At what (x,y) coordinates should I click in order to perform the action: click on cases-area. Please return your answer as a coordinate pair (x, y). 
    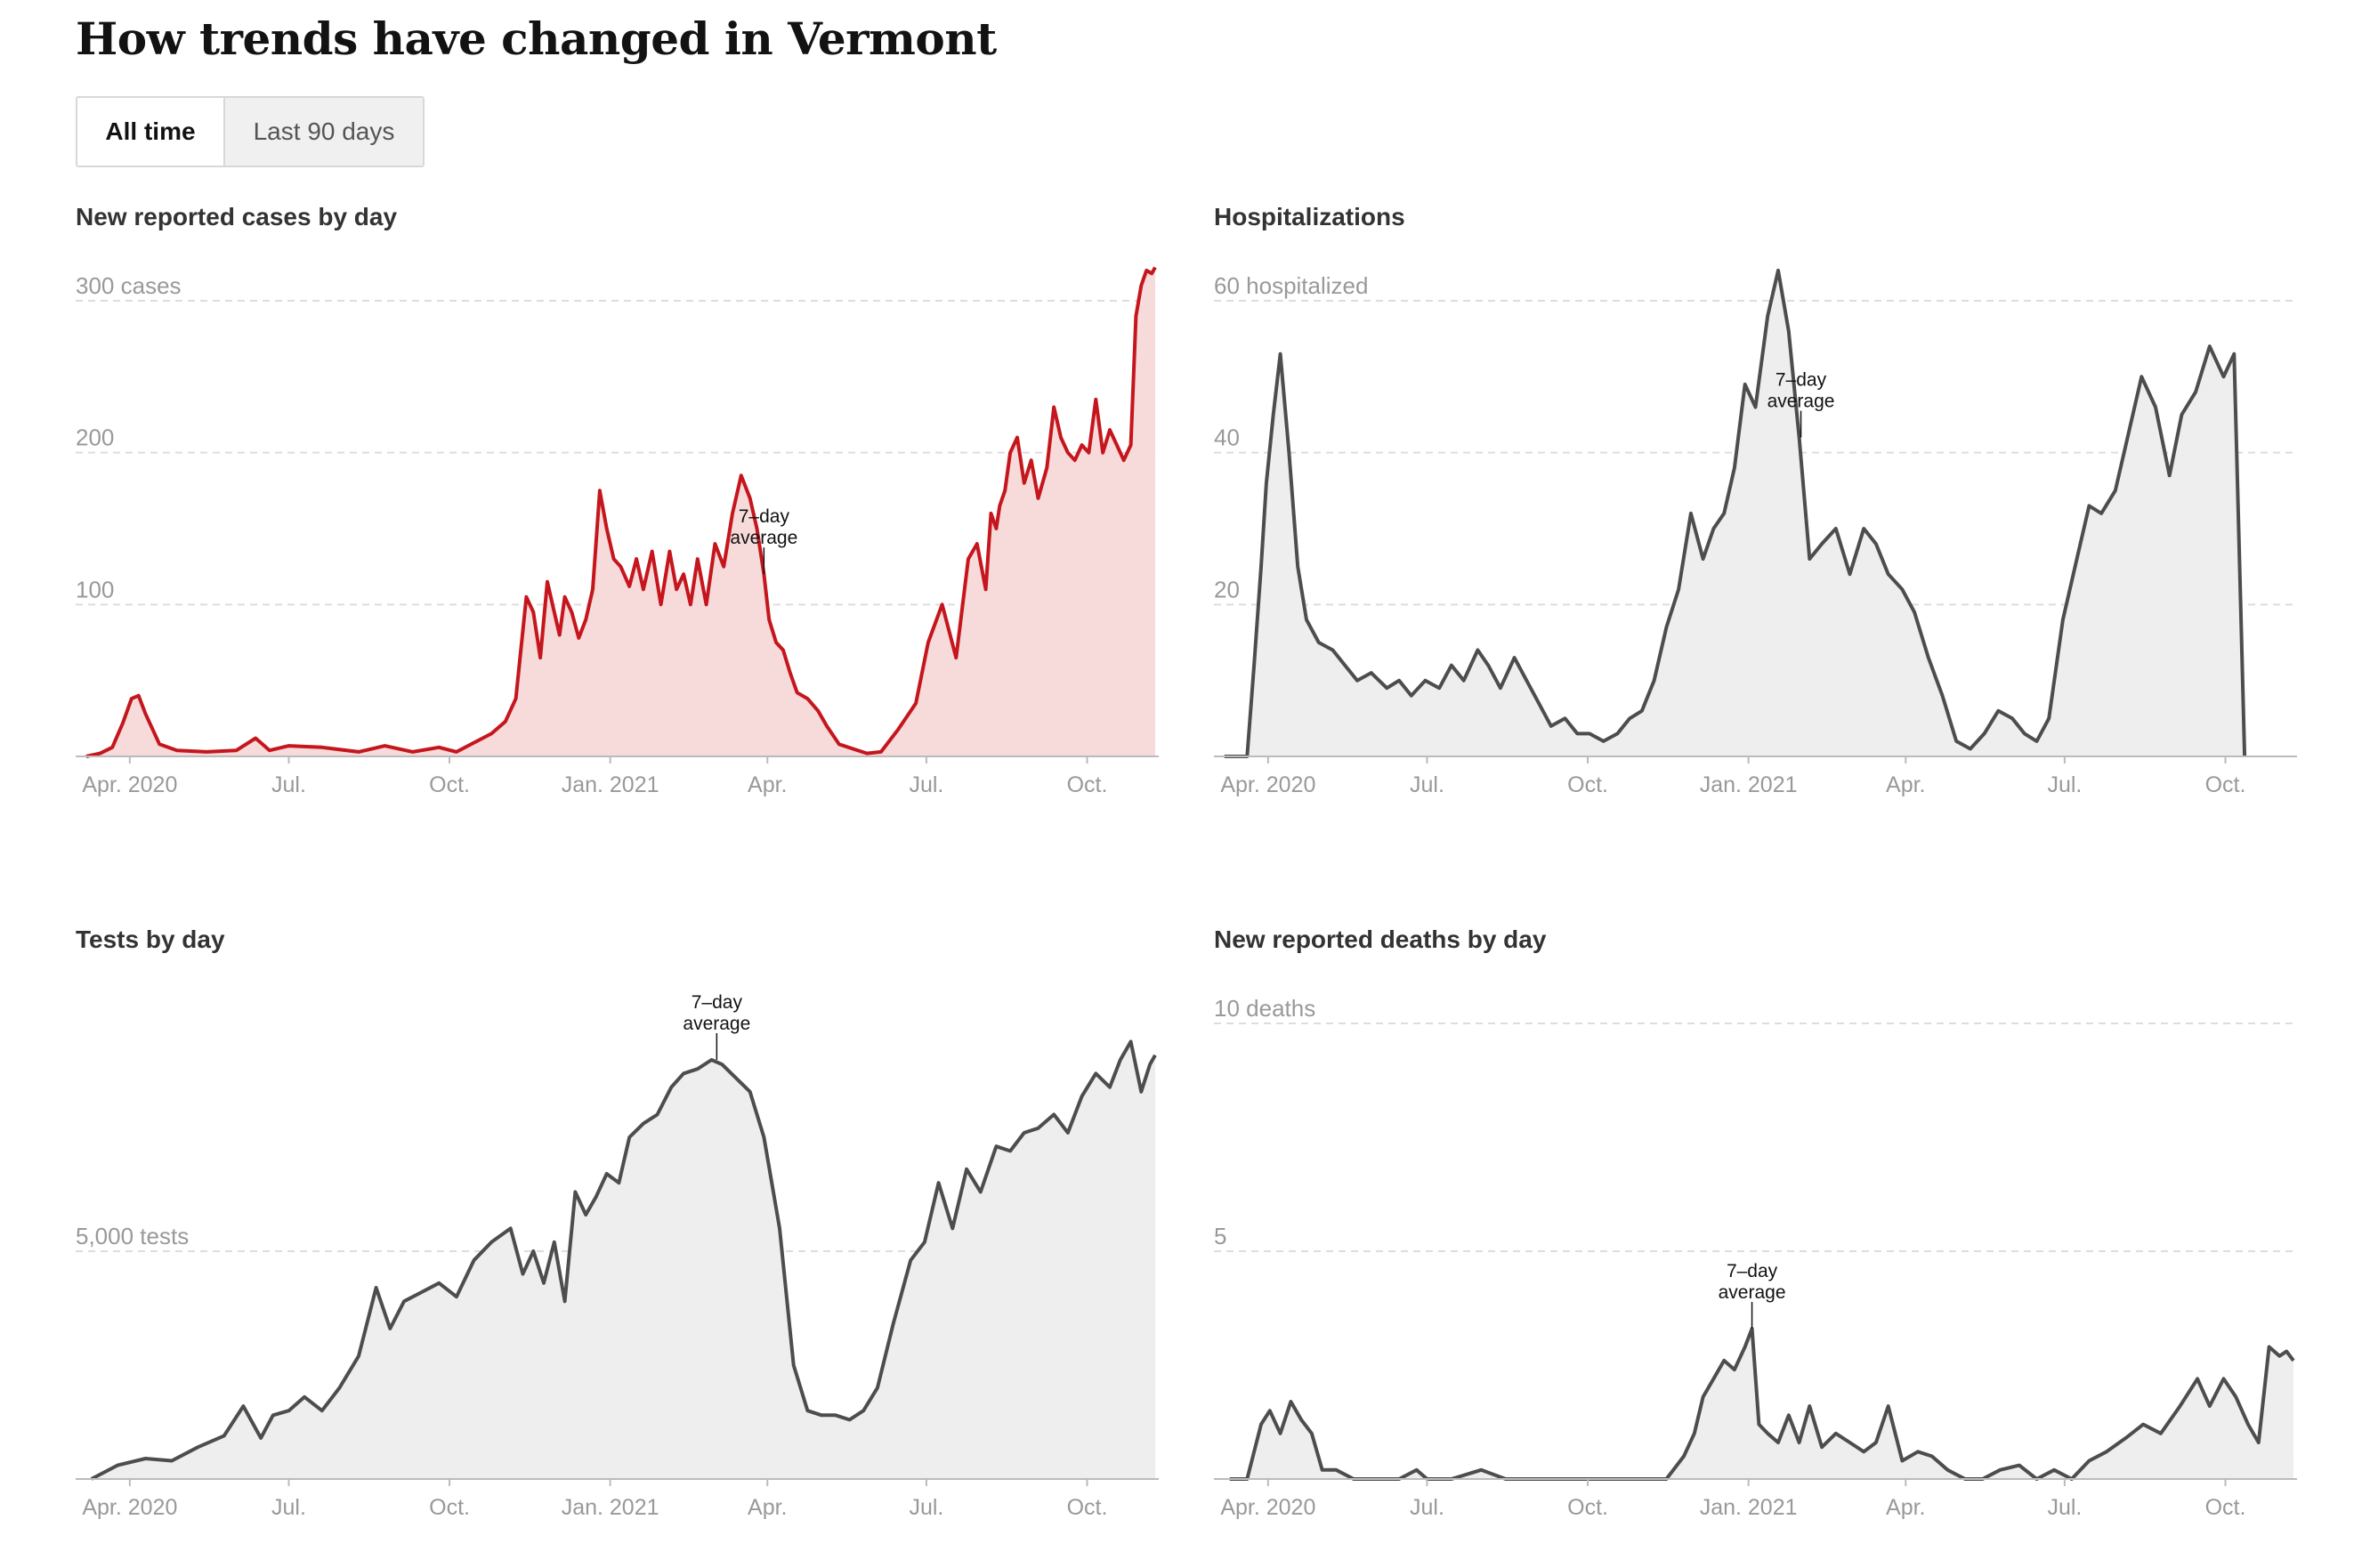
    Looking at the image, I should click on (620, 511).